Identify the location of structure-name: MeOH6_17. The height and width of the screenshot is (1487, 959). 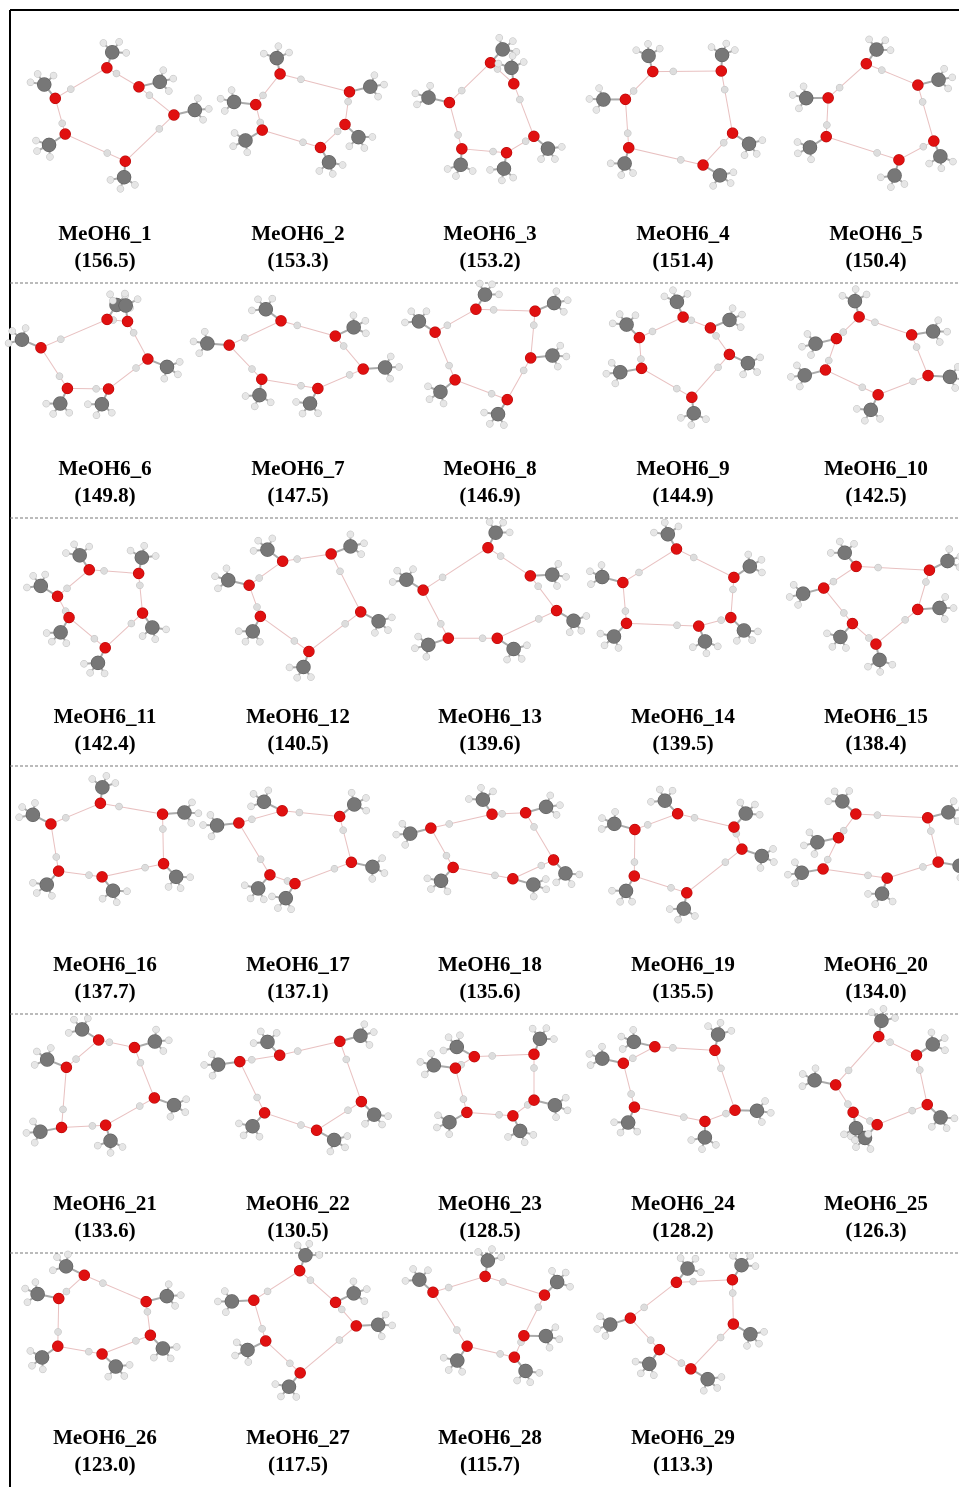
(298, 964).